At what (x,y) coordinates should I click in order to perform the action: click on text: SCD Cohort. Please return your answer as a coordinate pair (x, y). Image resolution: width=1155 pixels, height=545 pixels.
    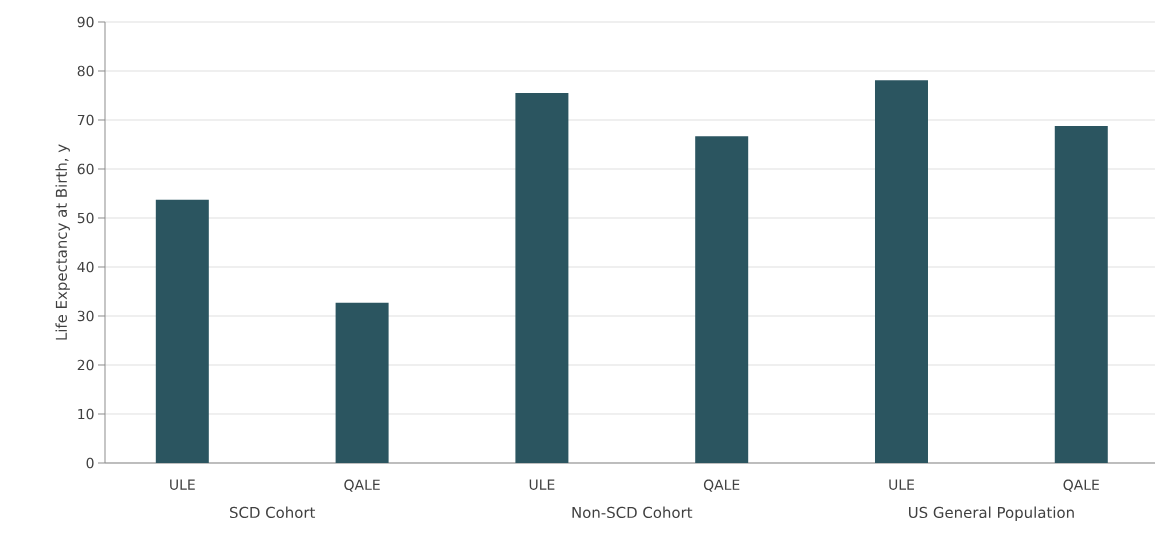
    Looking at the image, I should click on (273, 512).